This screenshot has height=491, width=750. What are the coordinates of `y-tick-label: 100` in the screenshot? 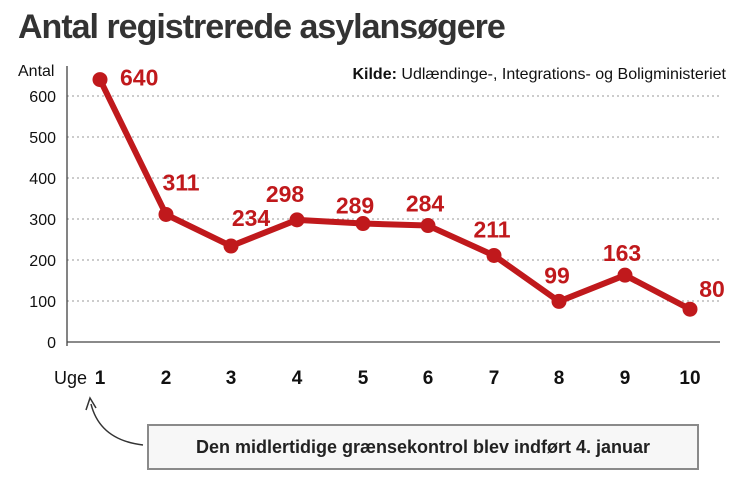 It's located at (42, 302).